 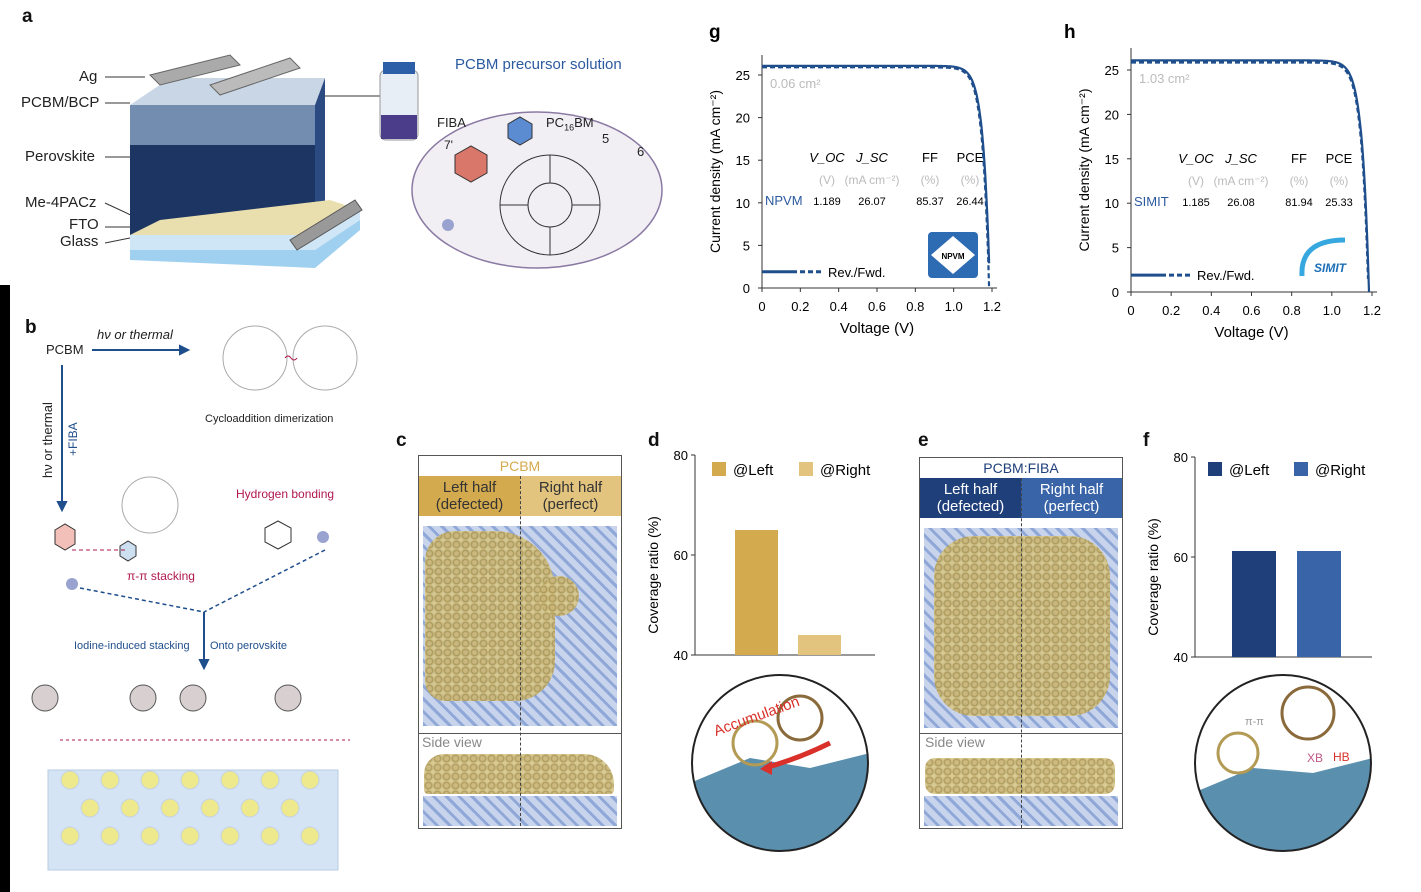 What do you see at coordinates (1112, 203) in the screenshot?
I see `chart-h-y-tick-label: 10` at bounding box center [1112, 203].